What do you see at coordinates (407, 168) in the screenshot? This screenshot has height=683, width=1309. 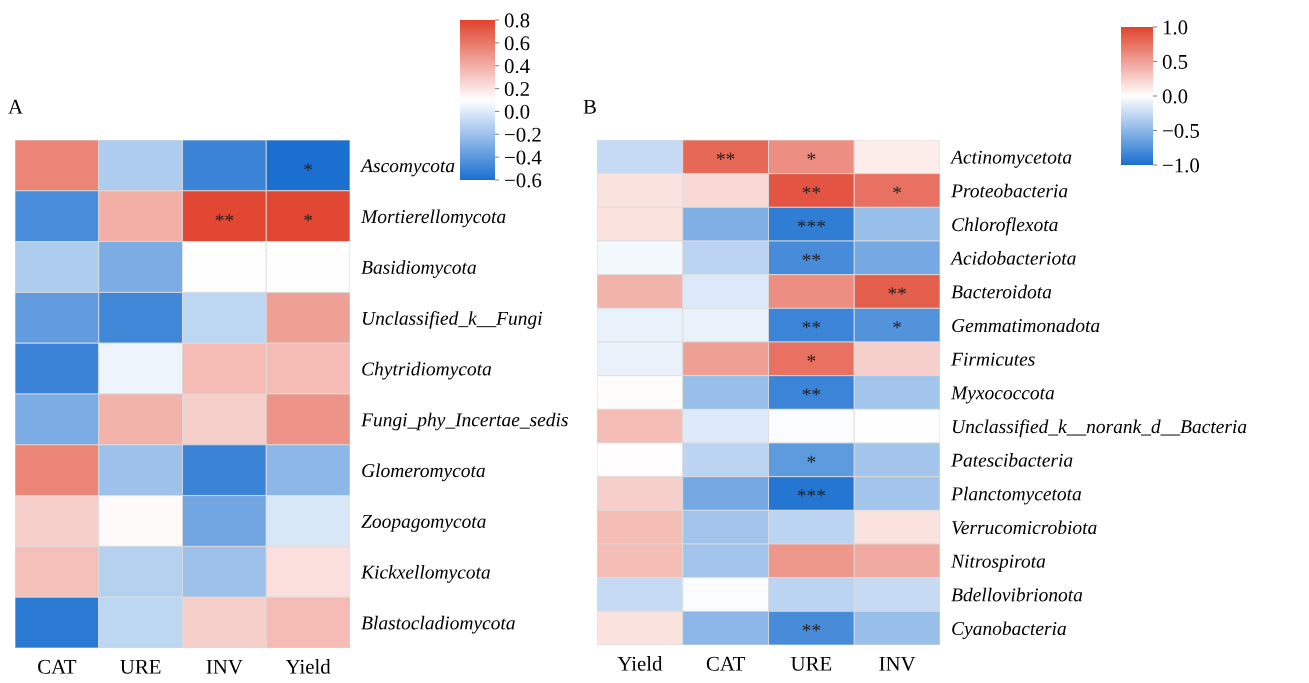 I see `y-tick-label: Ascomycota` at bounding box center [407, 168].